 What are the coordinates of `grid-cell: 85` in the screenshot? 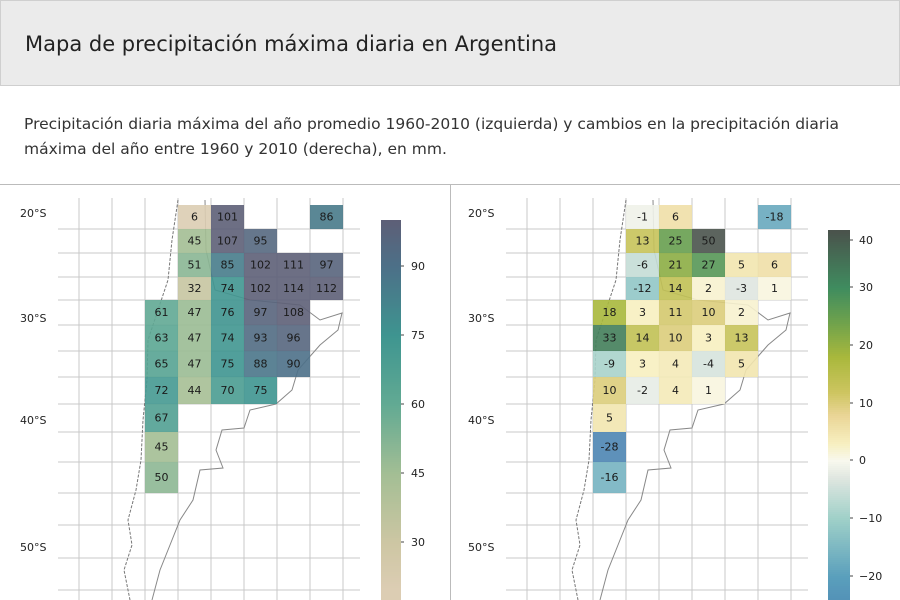 It's located at (227, 265).